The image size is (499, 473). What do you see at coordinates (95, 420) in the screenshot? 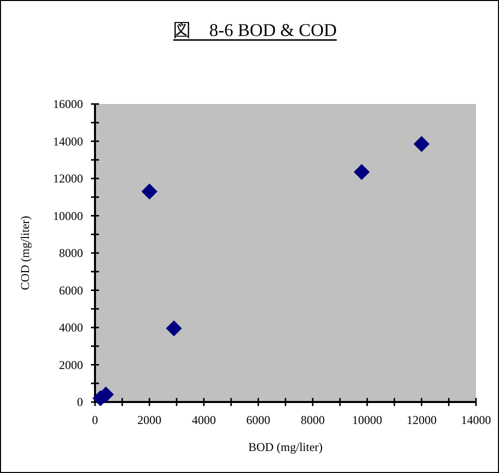
I see `x-tick-label: 0` at bounding box center [95, 420].